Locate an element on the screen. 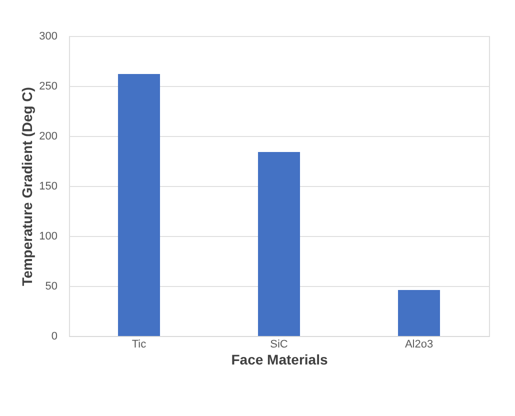 The width and height of the screenshot is (515, 416). x-tick-label: Tic is located at coordinates (139, 344).